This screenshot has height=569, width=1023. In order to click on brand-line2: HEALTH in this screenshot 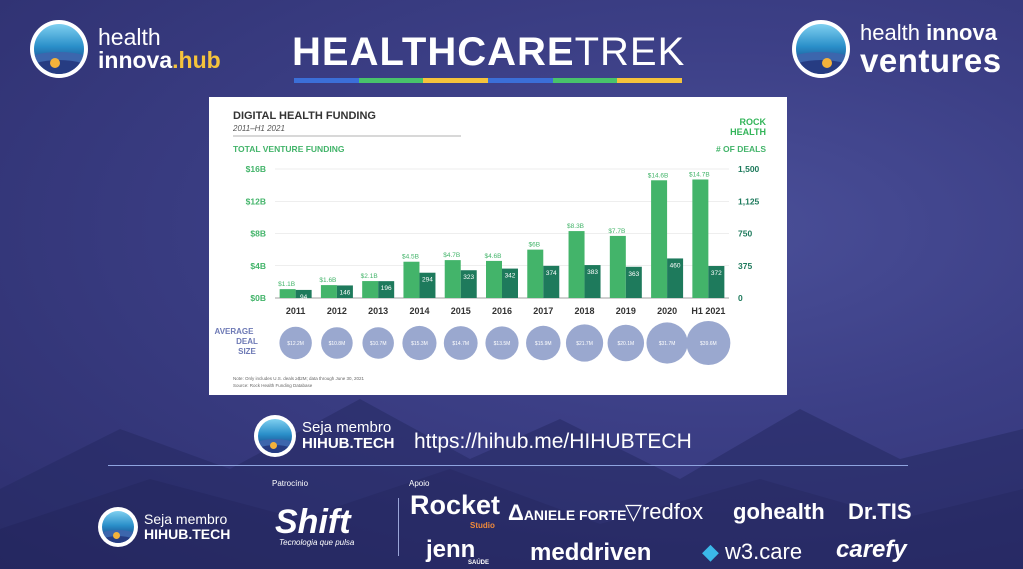, I will do `click(748, 132)`.